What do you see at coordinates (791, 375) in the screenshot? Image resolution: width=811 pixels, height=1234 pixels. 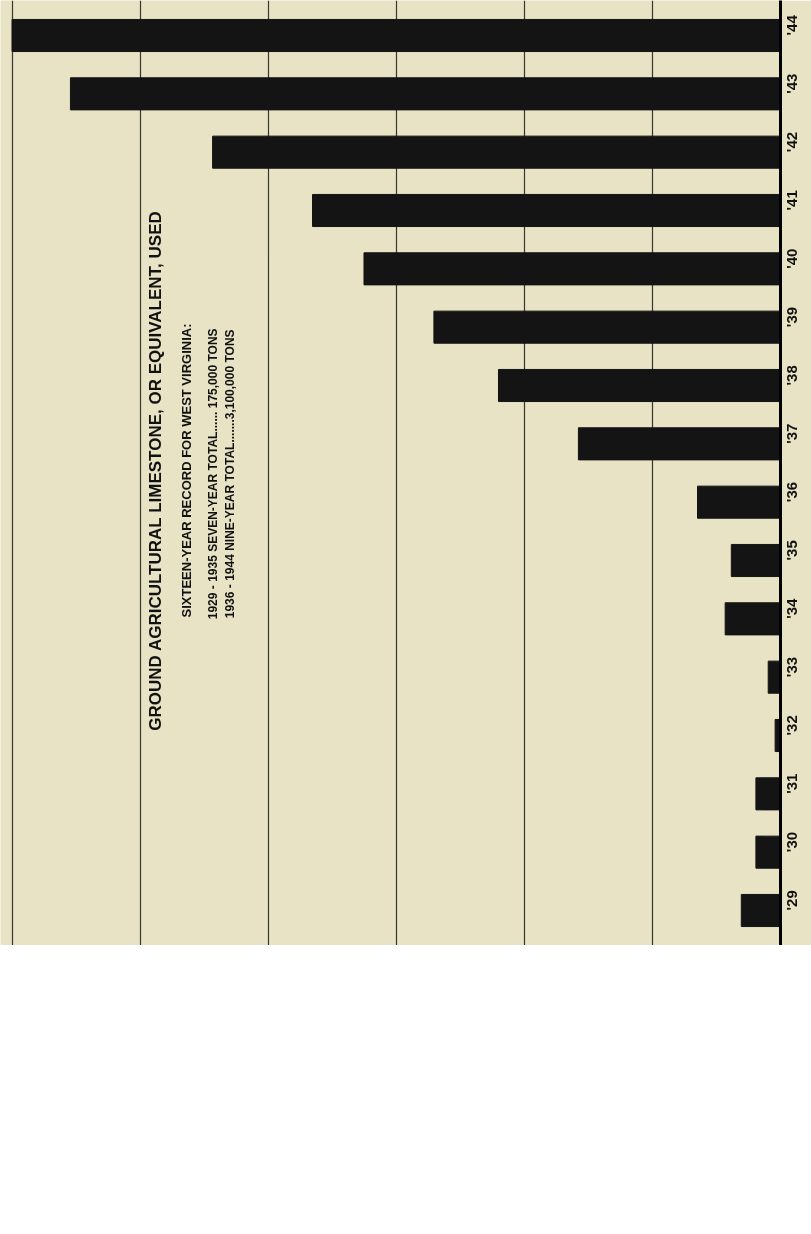 I see `y-tick-label: '38` at bounding box center [791, 375].